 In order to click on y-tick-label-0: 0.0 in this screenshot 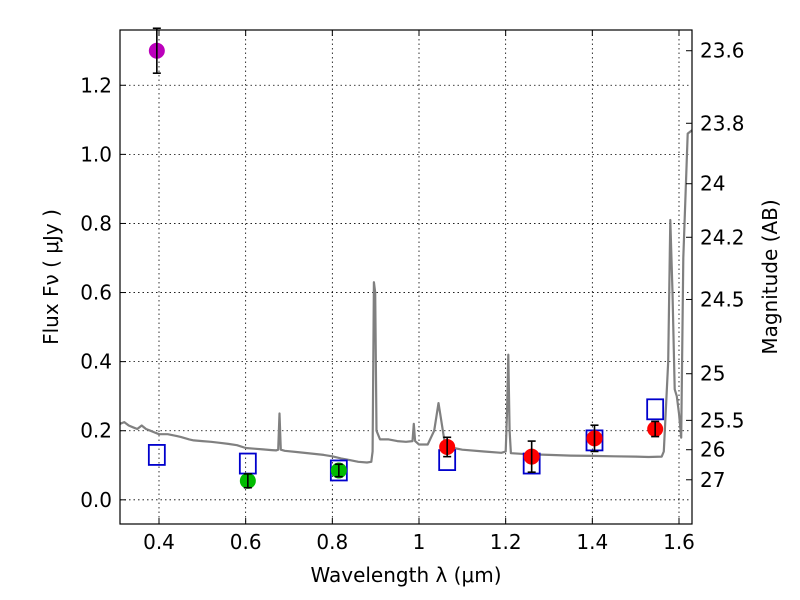, I will do `click(96, 500)`.